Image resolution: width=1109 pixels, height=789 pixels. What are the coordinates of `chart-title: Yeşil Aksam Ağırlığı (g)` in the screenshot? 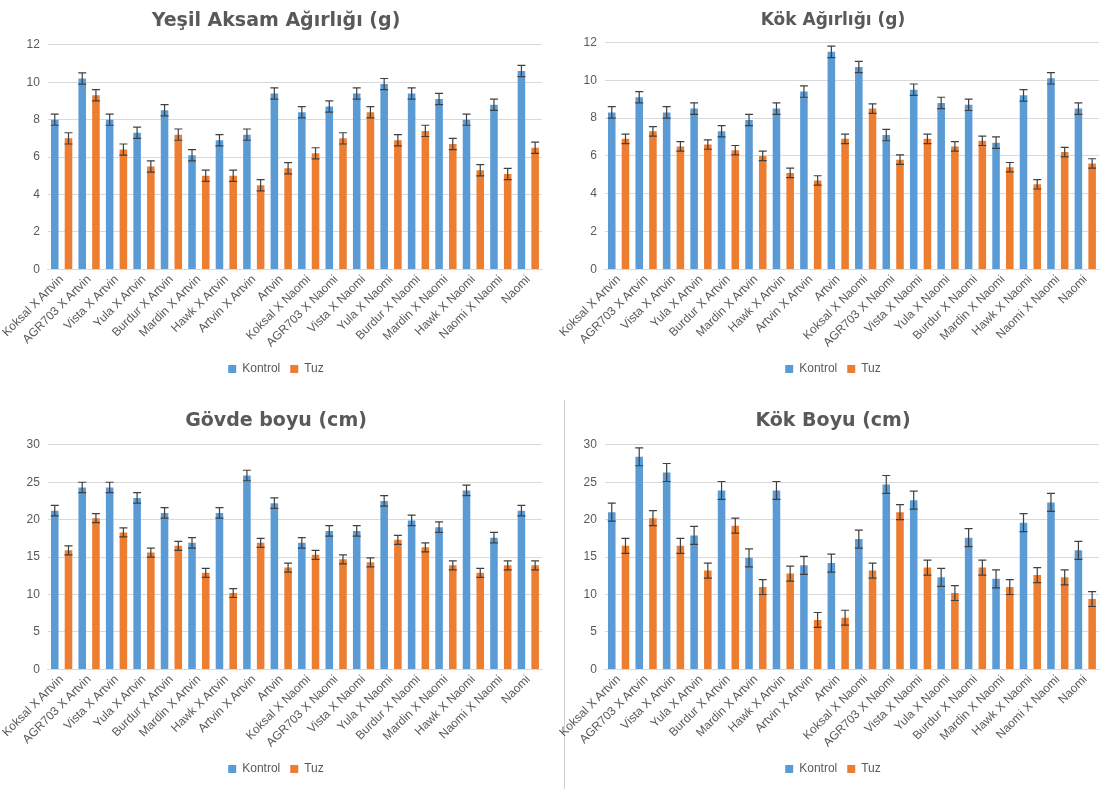 It's located at (275, 19).